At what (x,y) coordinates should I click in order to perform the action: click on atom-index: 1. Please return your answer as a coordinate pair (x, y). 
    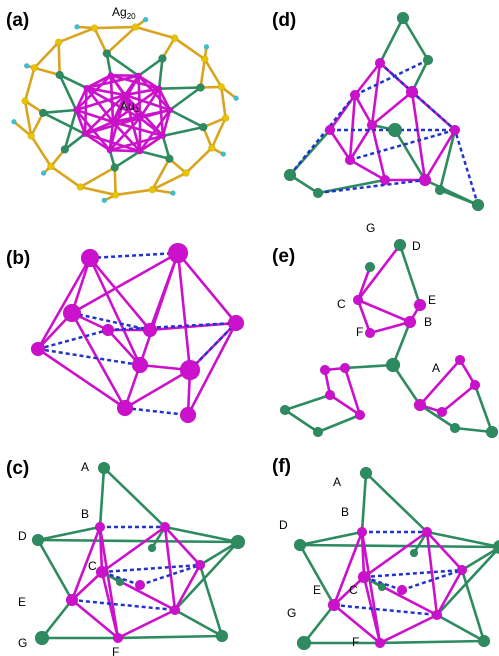
    Looking at the image, I should click on (137, 109).